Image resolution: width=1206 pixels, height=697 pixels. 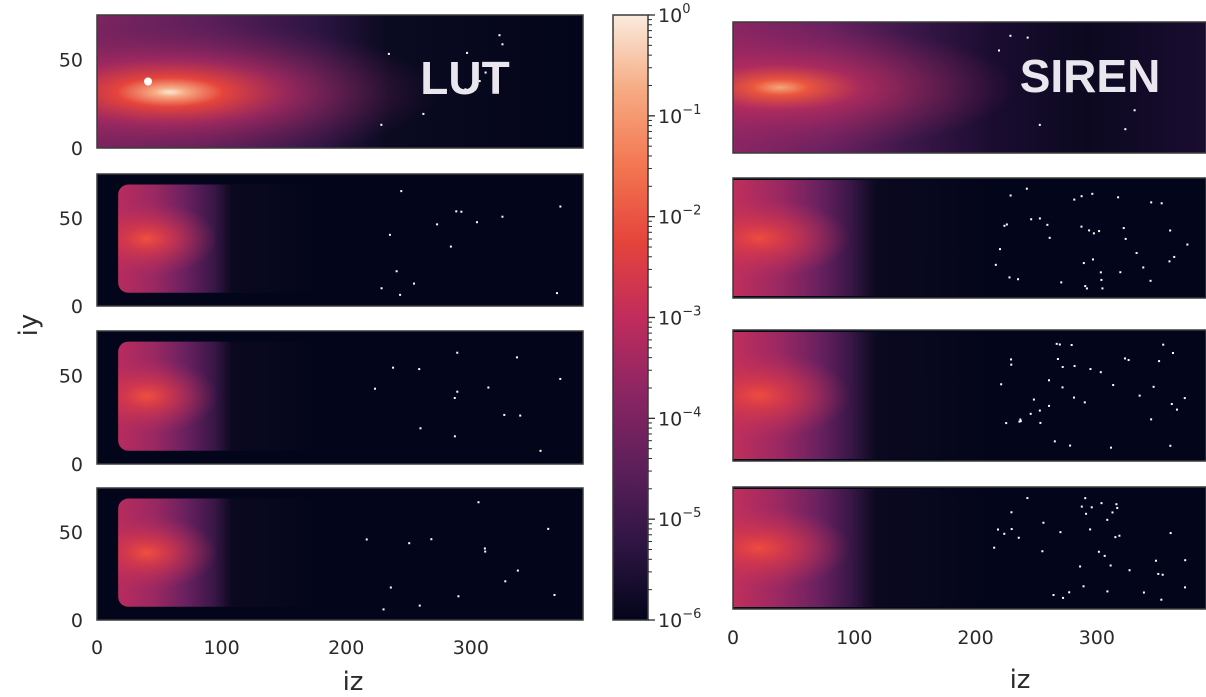 I want to click on colorbar: 10⁰ 10⁻¹ 10⁻² 10⁻³ 10⁻⁴ 10⁻⁵ 10⁻⁶, so click(x=656, y=317).